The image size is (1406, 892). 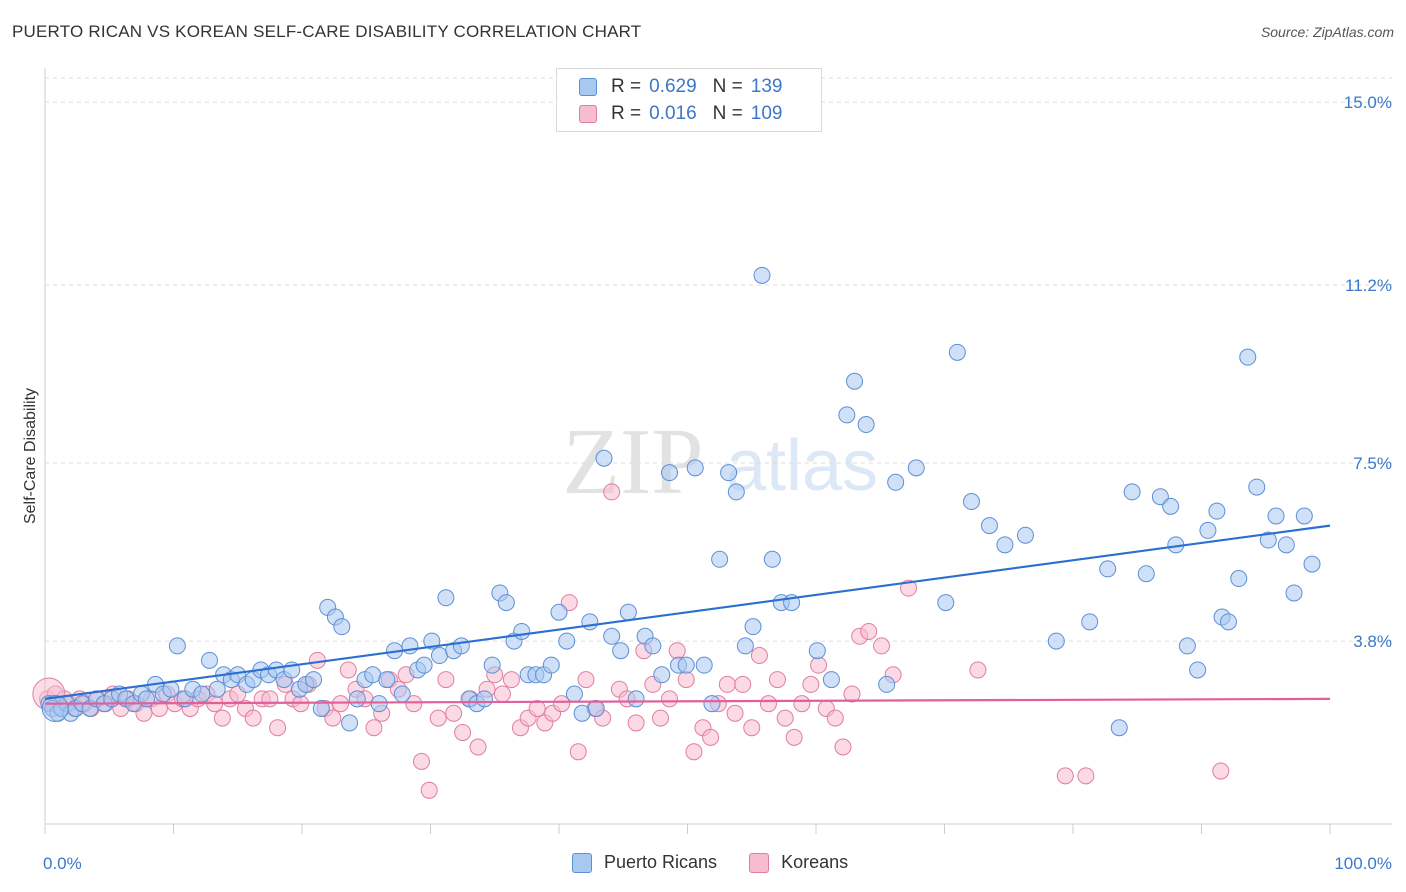 I want to click on y-tick-label: 11.2%, so click(x=1368, y=285).